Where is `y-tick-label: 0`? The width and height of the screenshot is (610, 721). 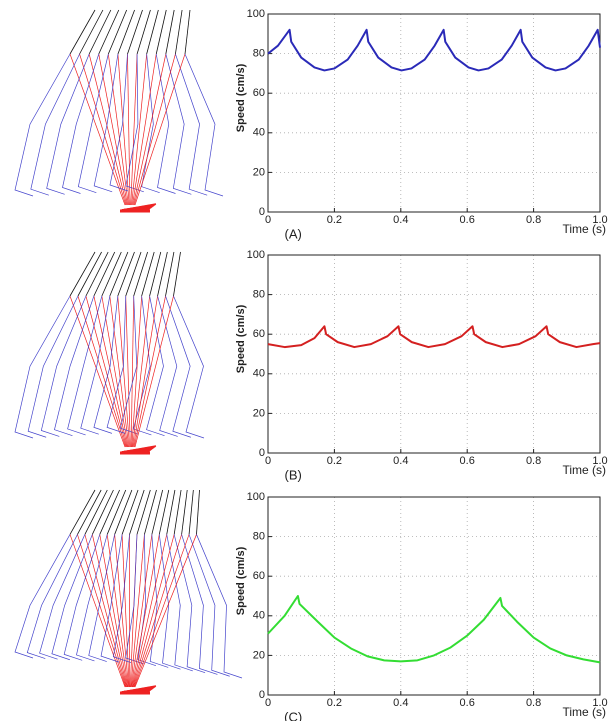
y-tick-label: 0 is located at coordinates (262, 212).